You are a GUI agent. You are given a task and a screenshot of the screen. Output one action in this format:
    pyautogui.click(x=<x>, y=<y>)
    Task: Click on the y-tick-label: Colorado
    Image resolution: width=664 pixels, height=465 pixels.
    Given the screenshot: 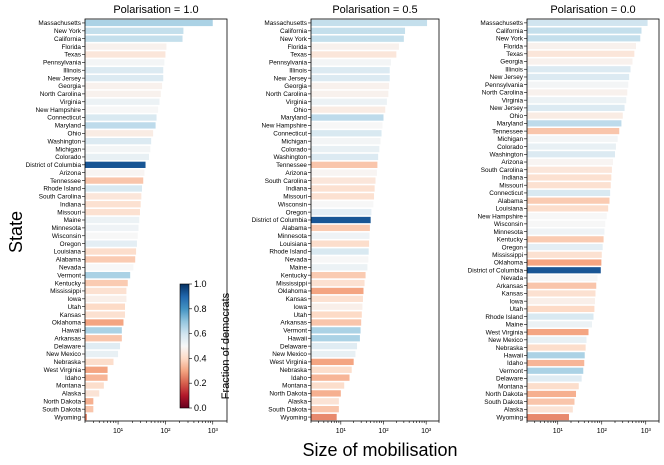 What is the action you would take?
    pyautogui.click(x=68, y=157)
    